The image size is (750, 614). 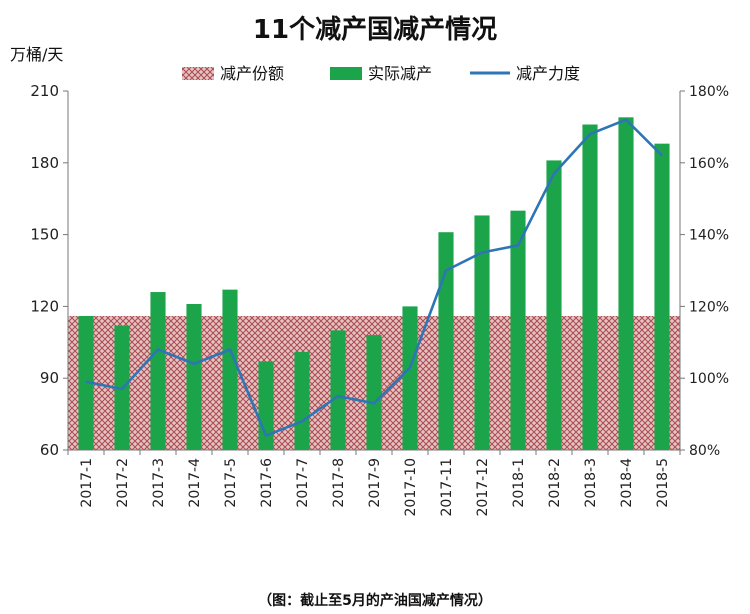 What do you see at coordinates (195, 483) in the screenshot?
I see `x-tick-label: 2017-4` at bounding box center [195, 483].